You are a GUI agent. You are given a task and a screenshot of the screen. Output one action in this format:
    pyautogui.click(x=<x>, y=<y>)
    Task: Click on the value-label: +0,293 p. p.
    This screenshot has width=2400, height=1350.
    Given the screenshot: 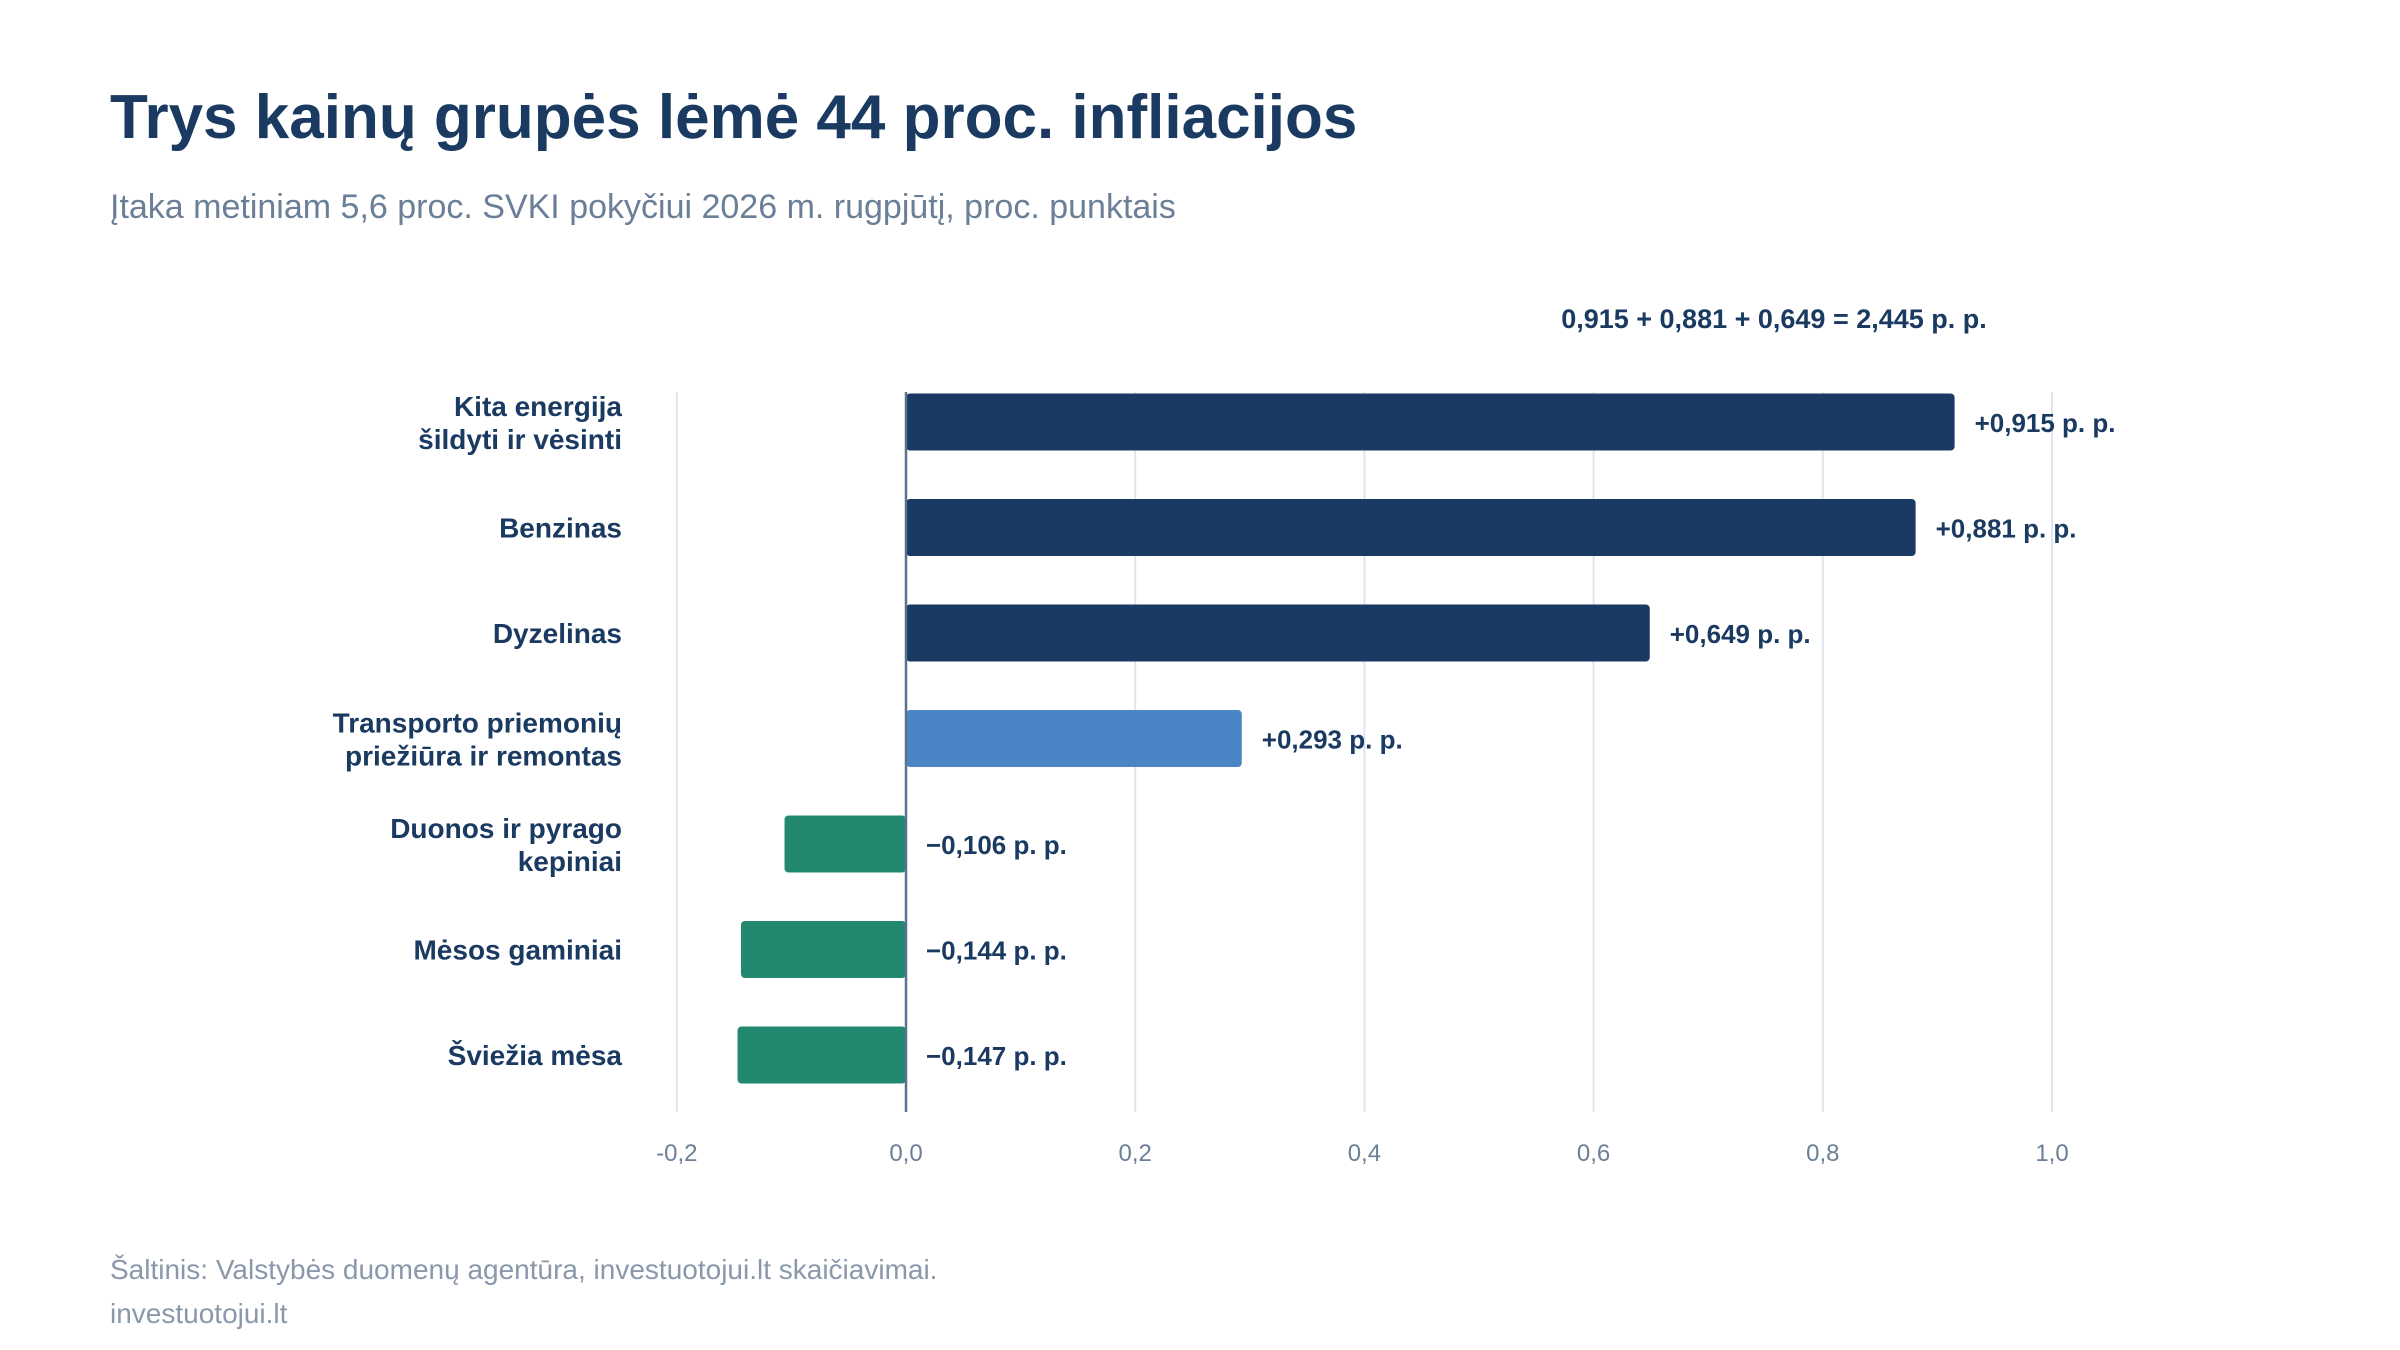 What is the action you would take?
    pyautogui.click(x=1332, y=740)
    